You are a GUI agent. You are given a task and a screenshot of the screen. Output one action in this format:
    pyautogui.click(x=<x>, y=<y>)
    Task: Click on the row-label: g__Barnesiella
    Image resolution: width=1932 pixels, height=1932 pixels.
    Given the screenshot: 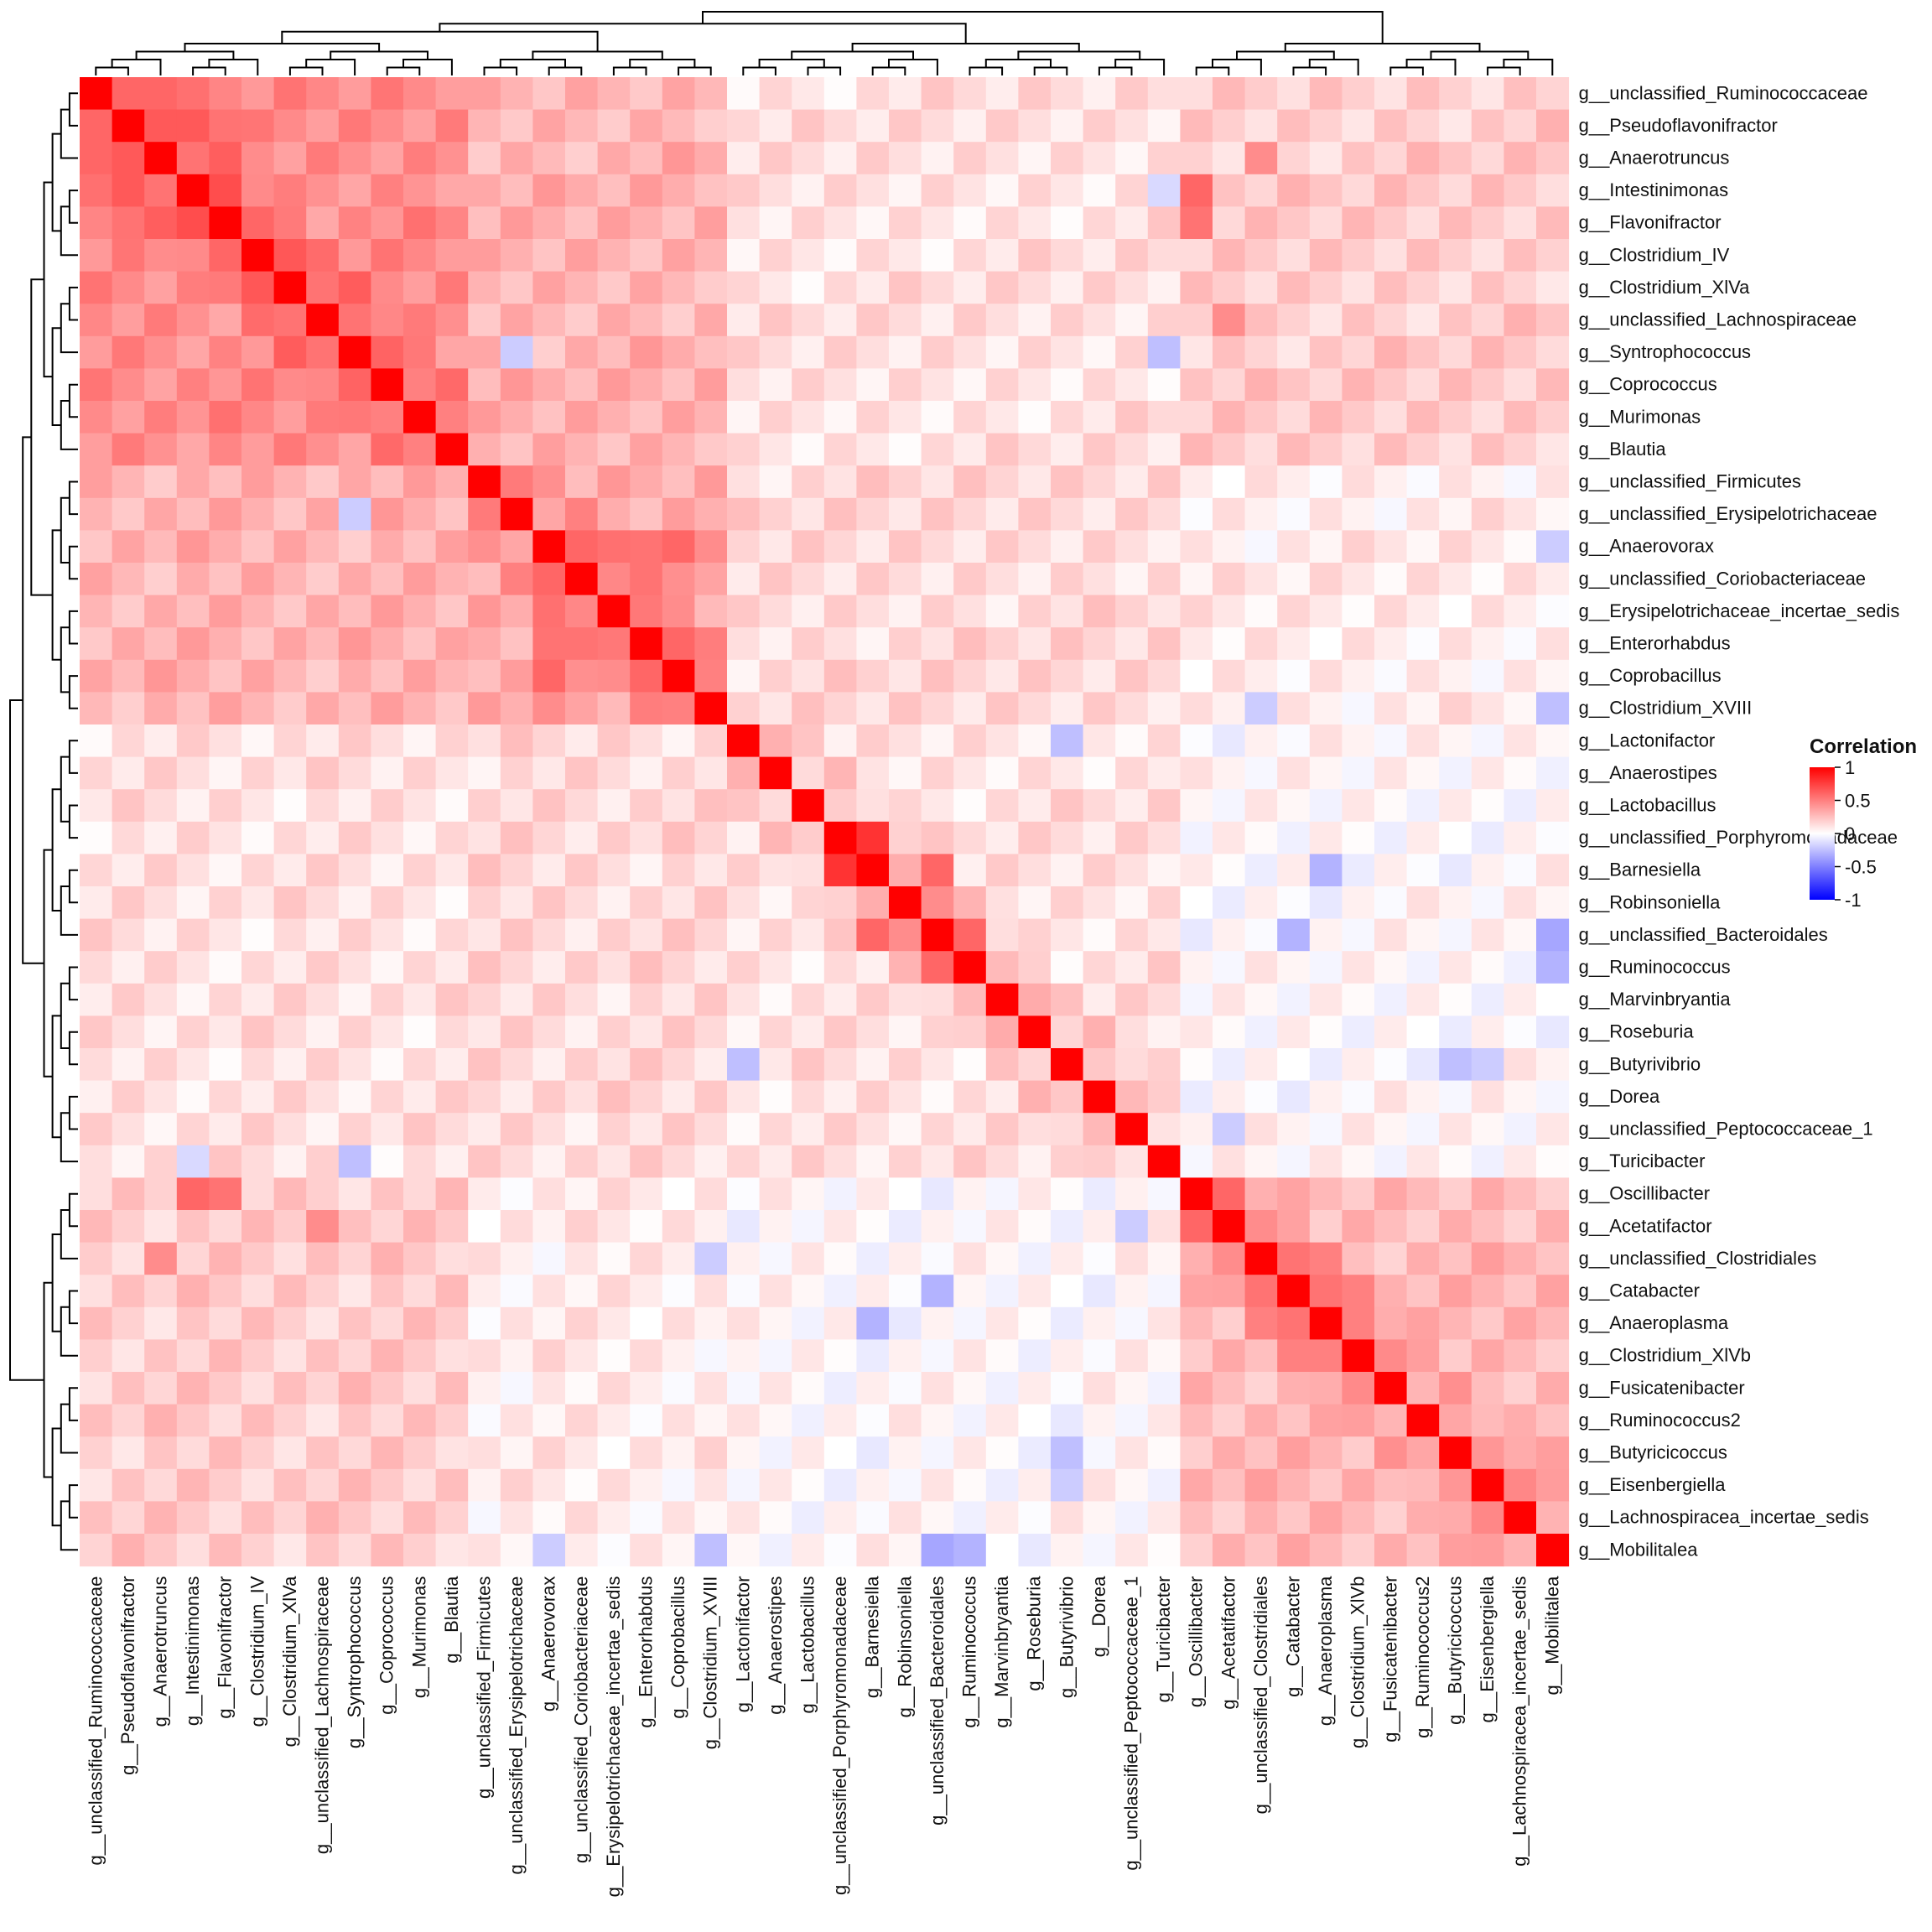 What is the action you would take?
    pyautogui.click(x=1640, y=870)
    